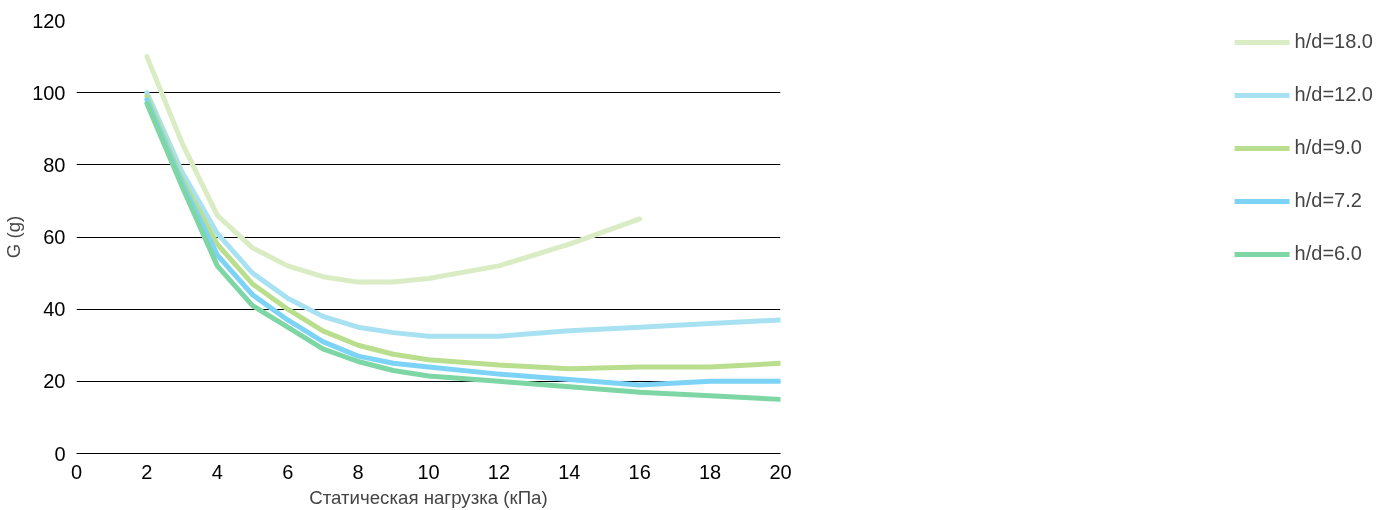 The image size is (1383, 510). I want to click on x-tick-label: 14, so click(569, 471).